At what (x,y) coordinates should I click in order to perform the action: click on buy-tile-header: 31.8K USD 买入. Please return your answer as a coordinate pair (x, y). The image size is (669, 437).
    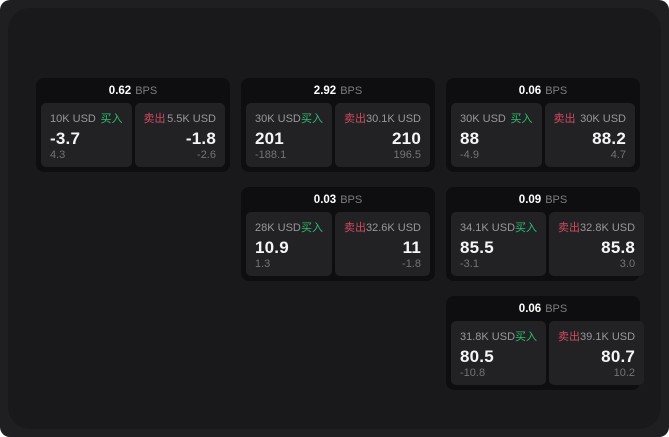
    Looking at the image, I should click on (498, 336).